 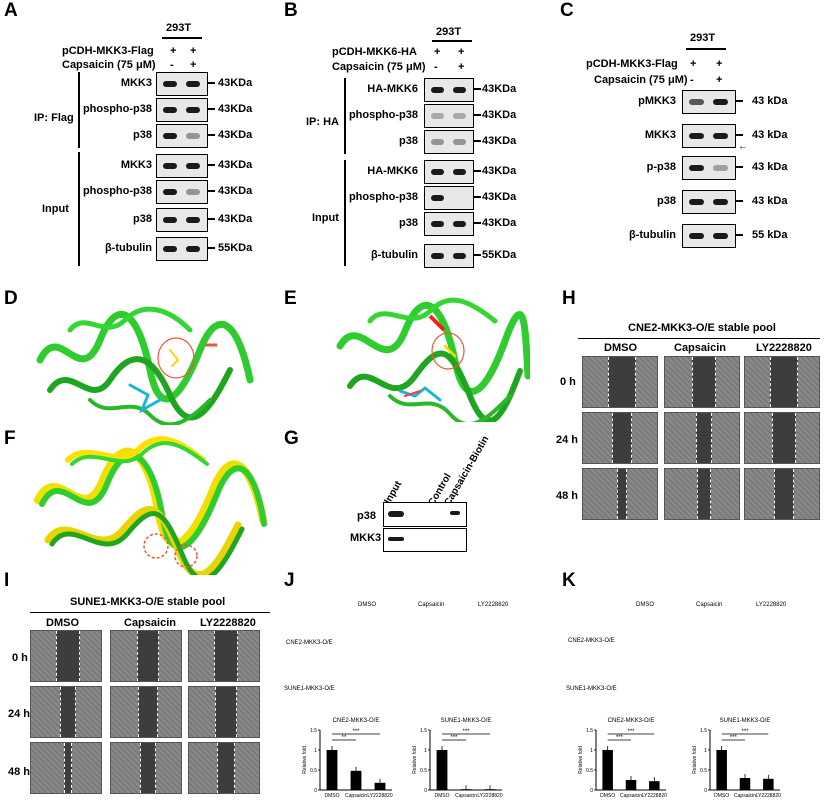 I want to click on arrow-icon: ←, so click(x=743, y=146).